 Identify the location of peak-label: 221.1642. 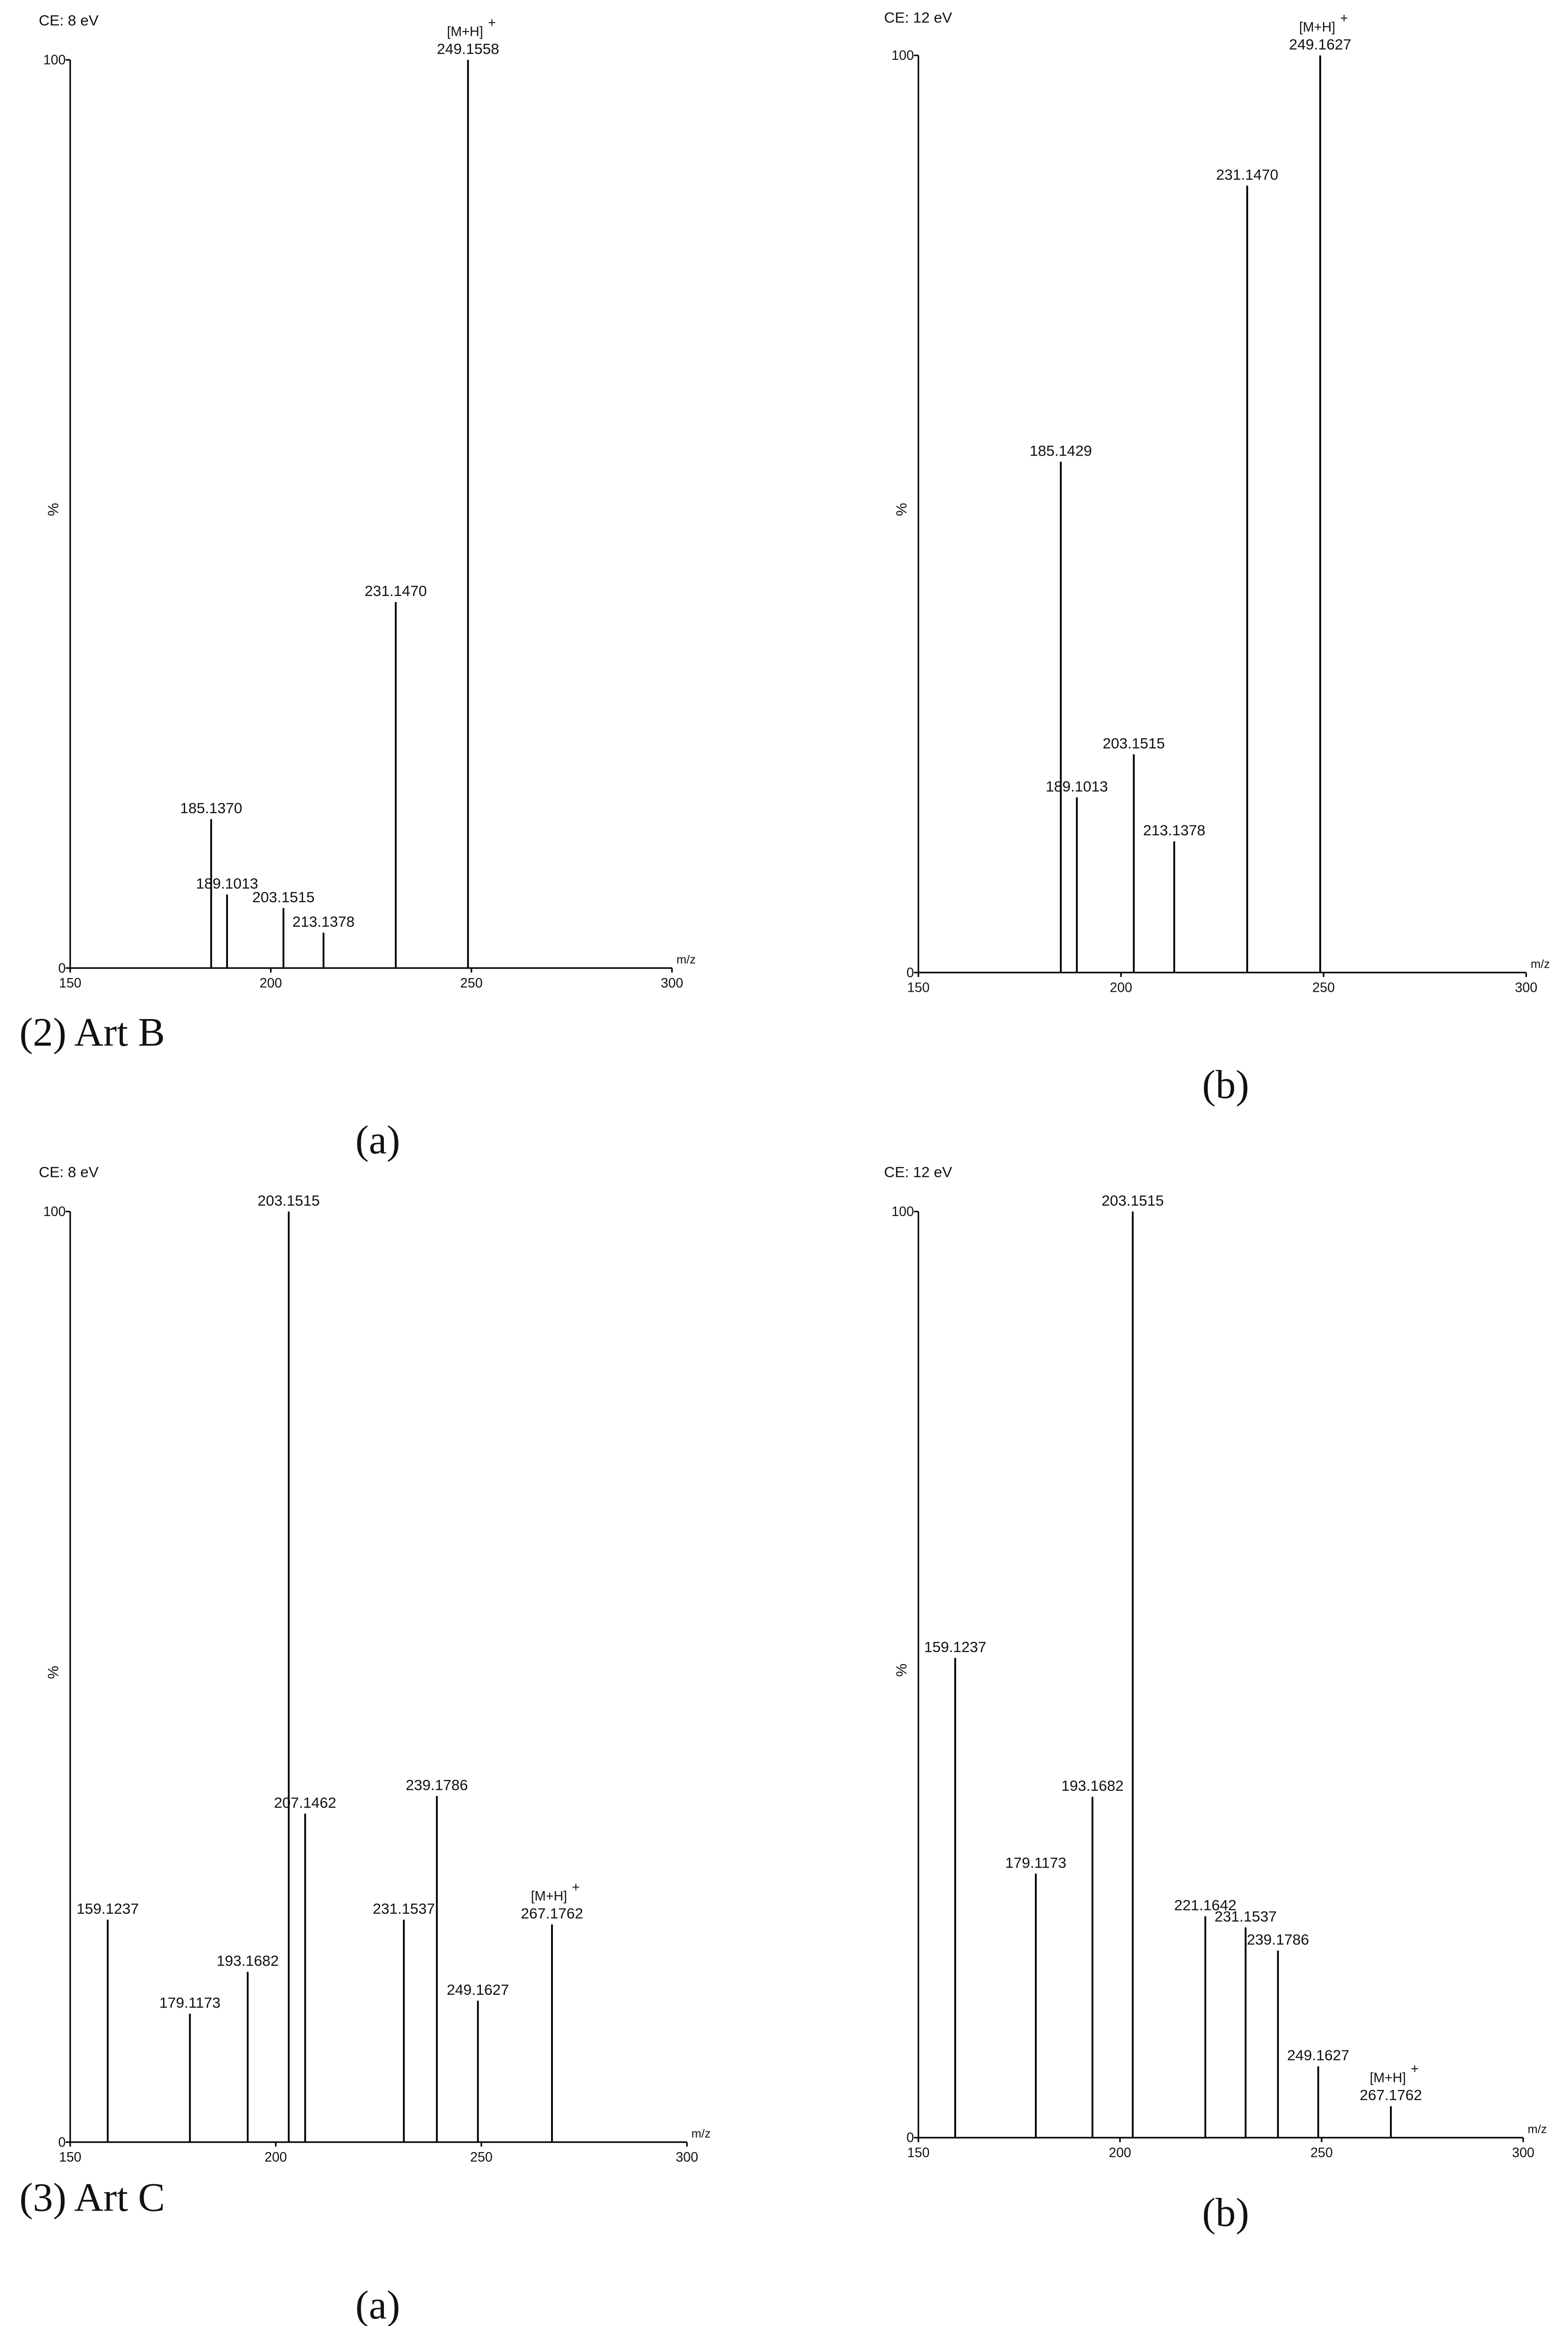
(1205, 1905).